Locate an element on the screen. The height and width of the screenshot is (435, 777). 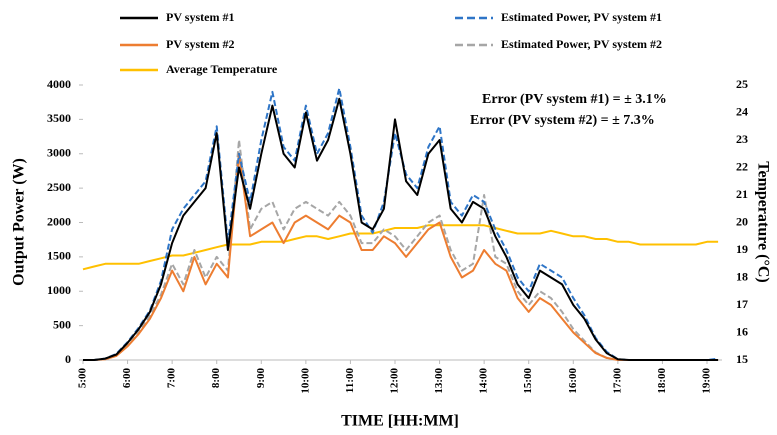
x-axis-label: TIME [HH:MM] is located at coordinates (400, 421).